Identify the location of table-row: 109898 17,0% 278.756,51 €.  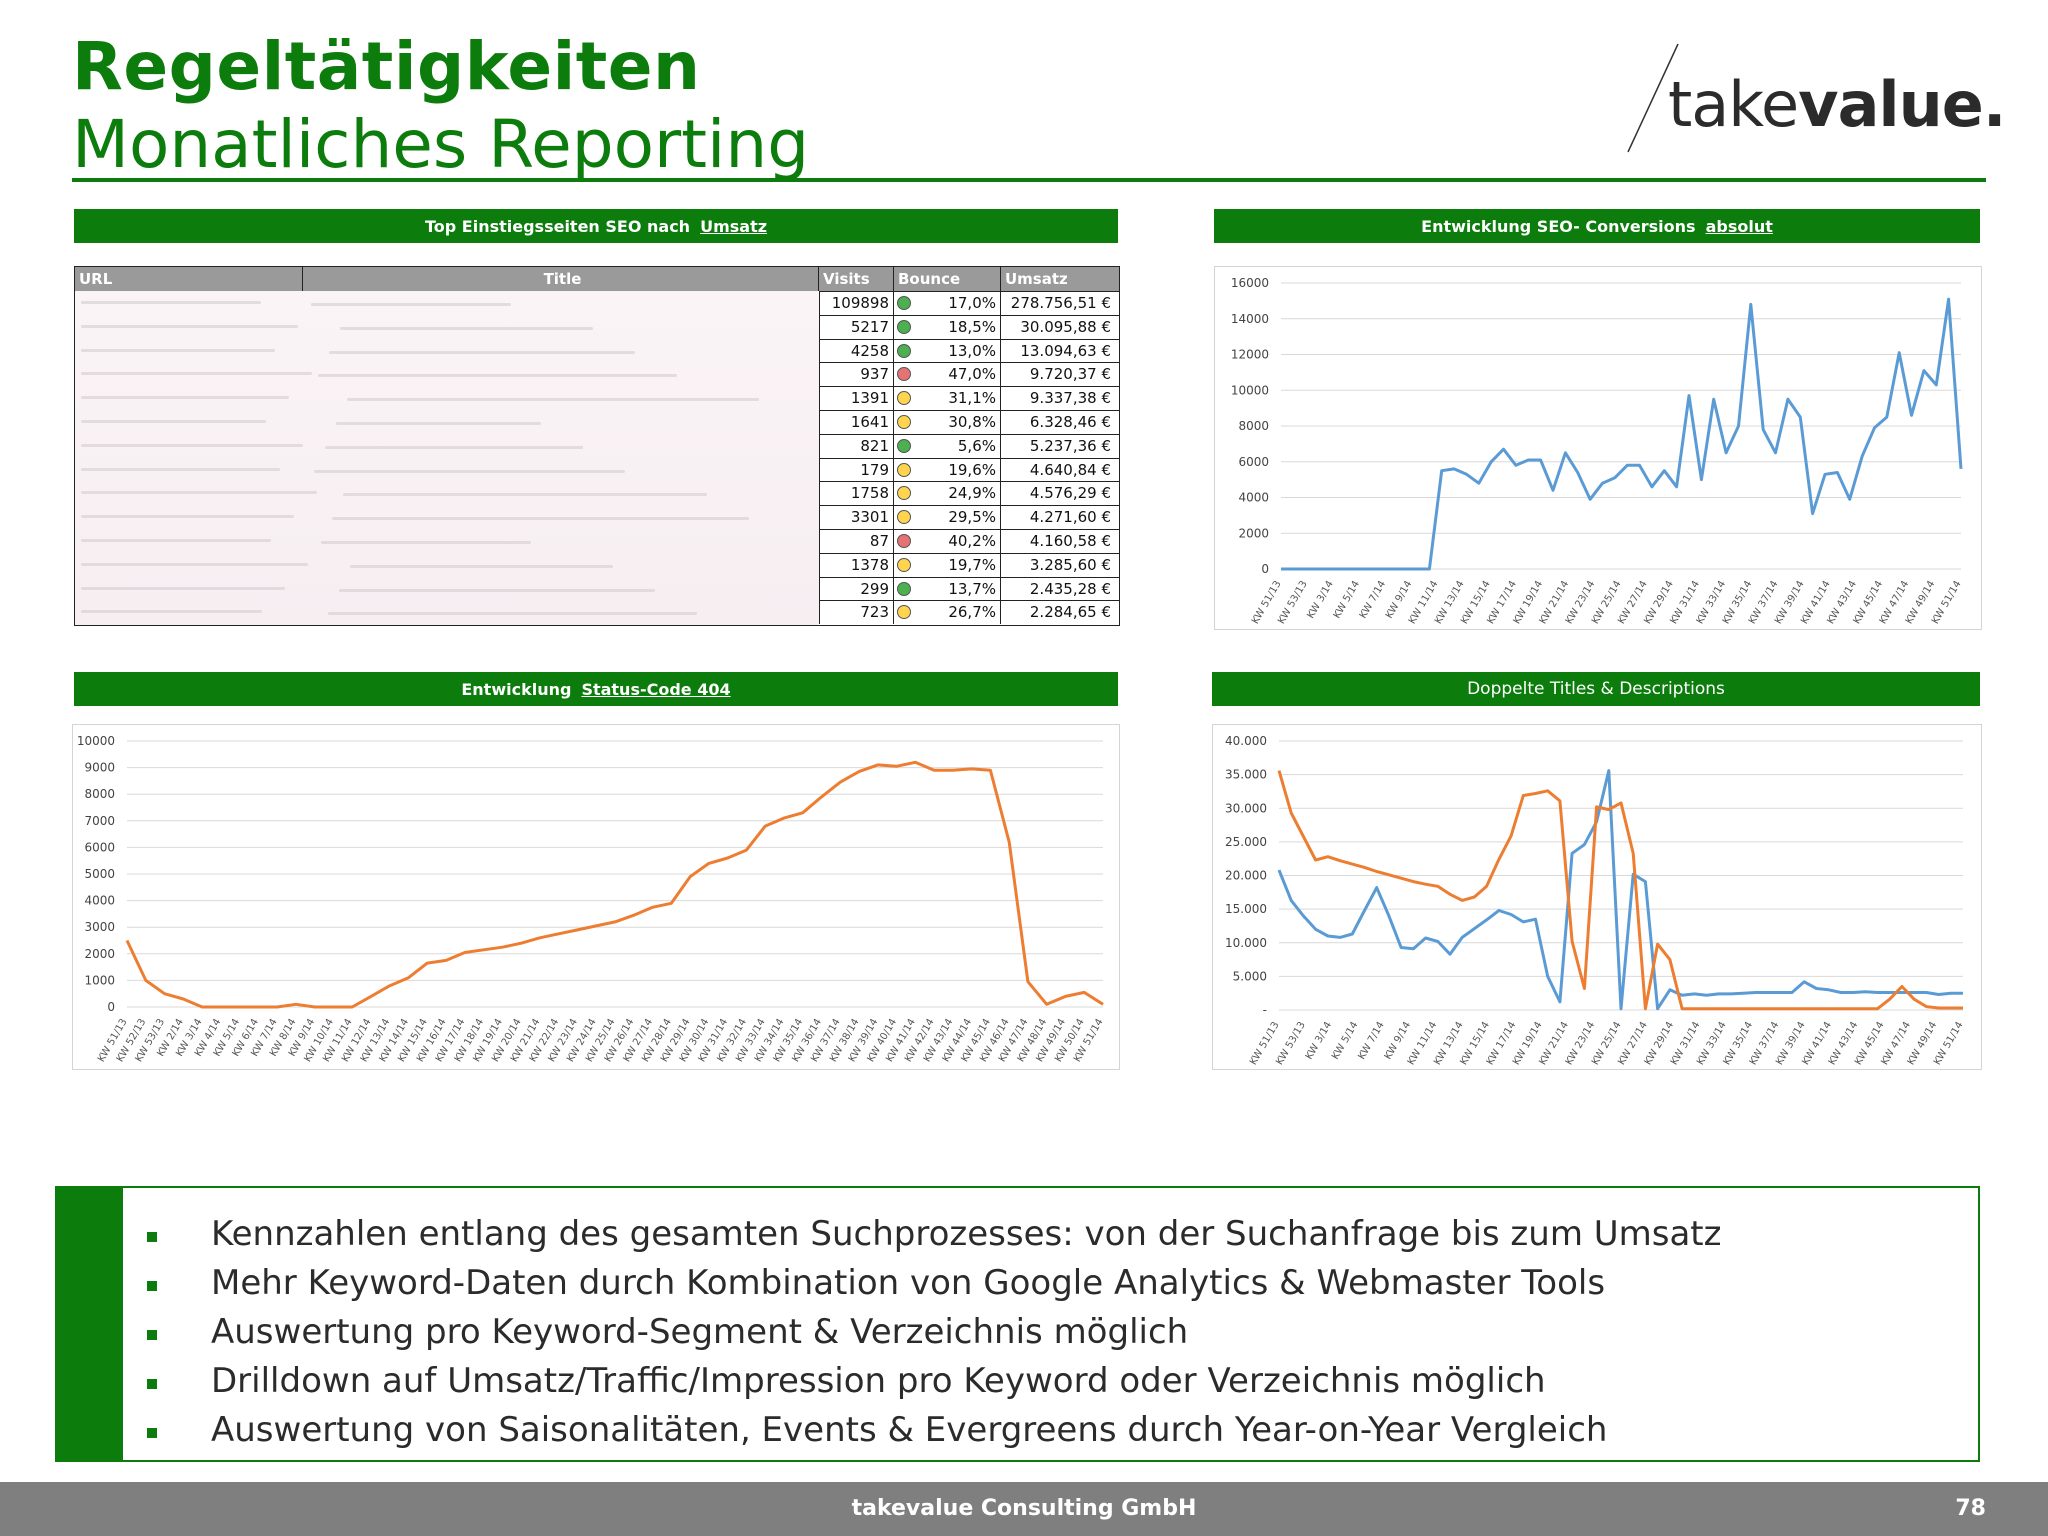
(969, 303).